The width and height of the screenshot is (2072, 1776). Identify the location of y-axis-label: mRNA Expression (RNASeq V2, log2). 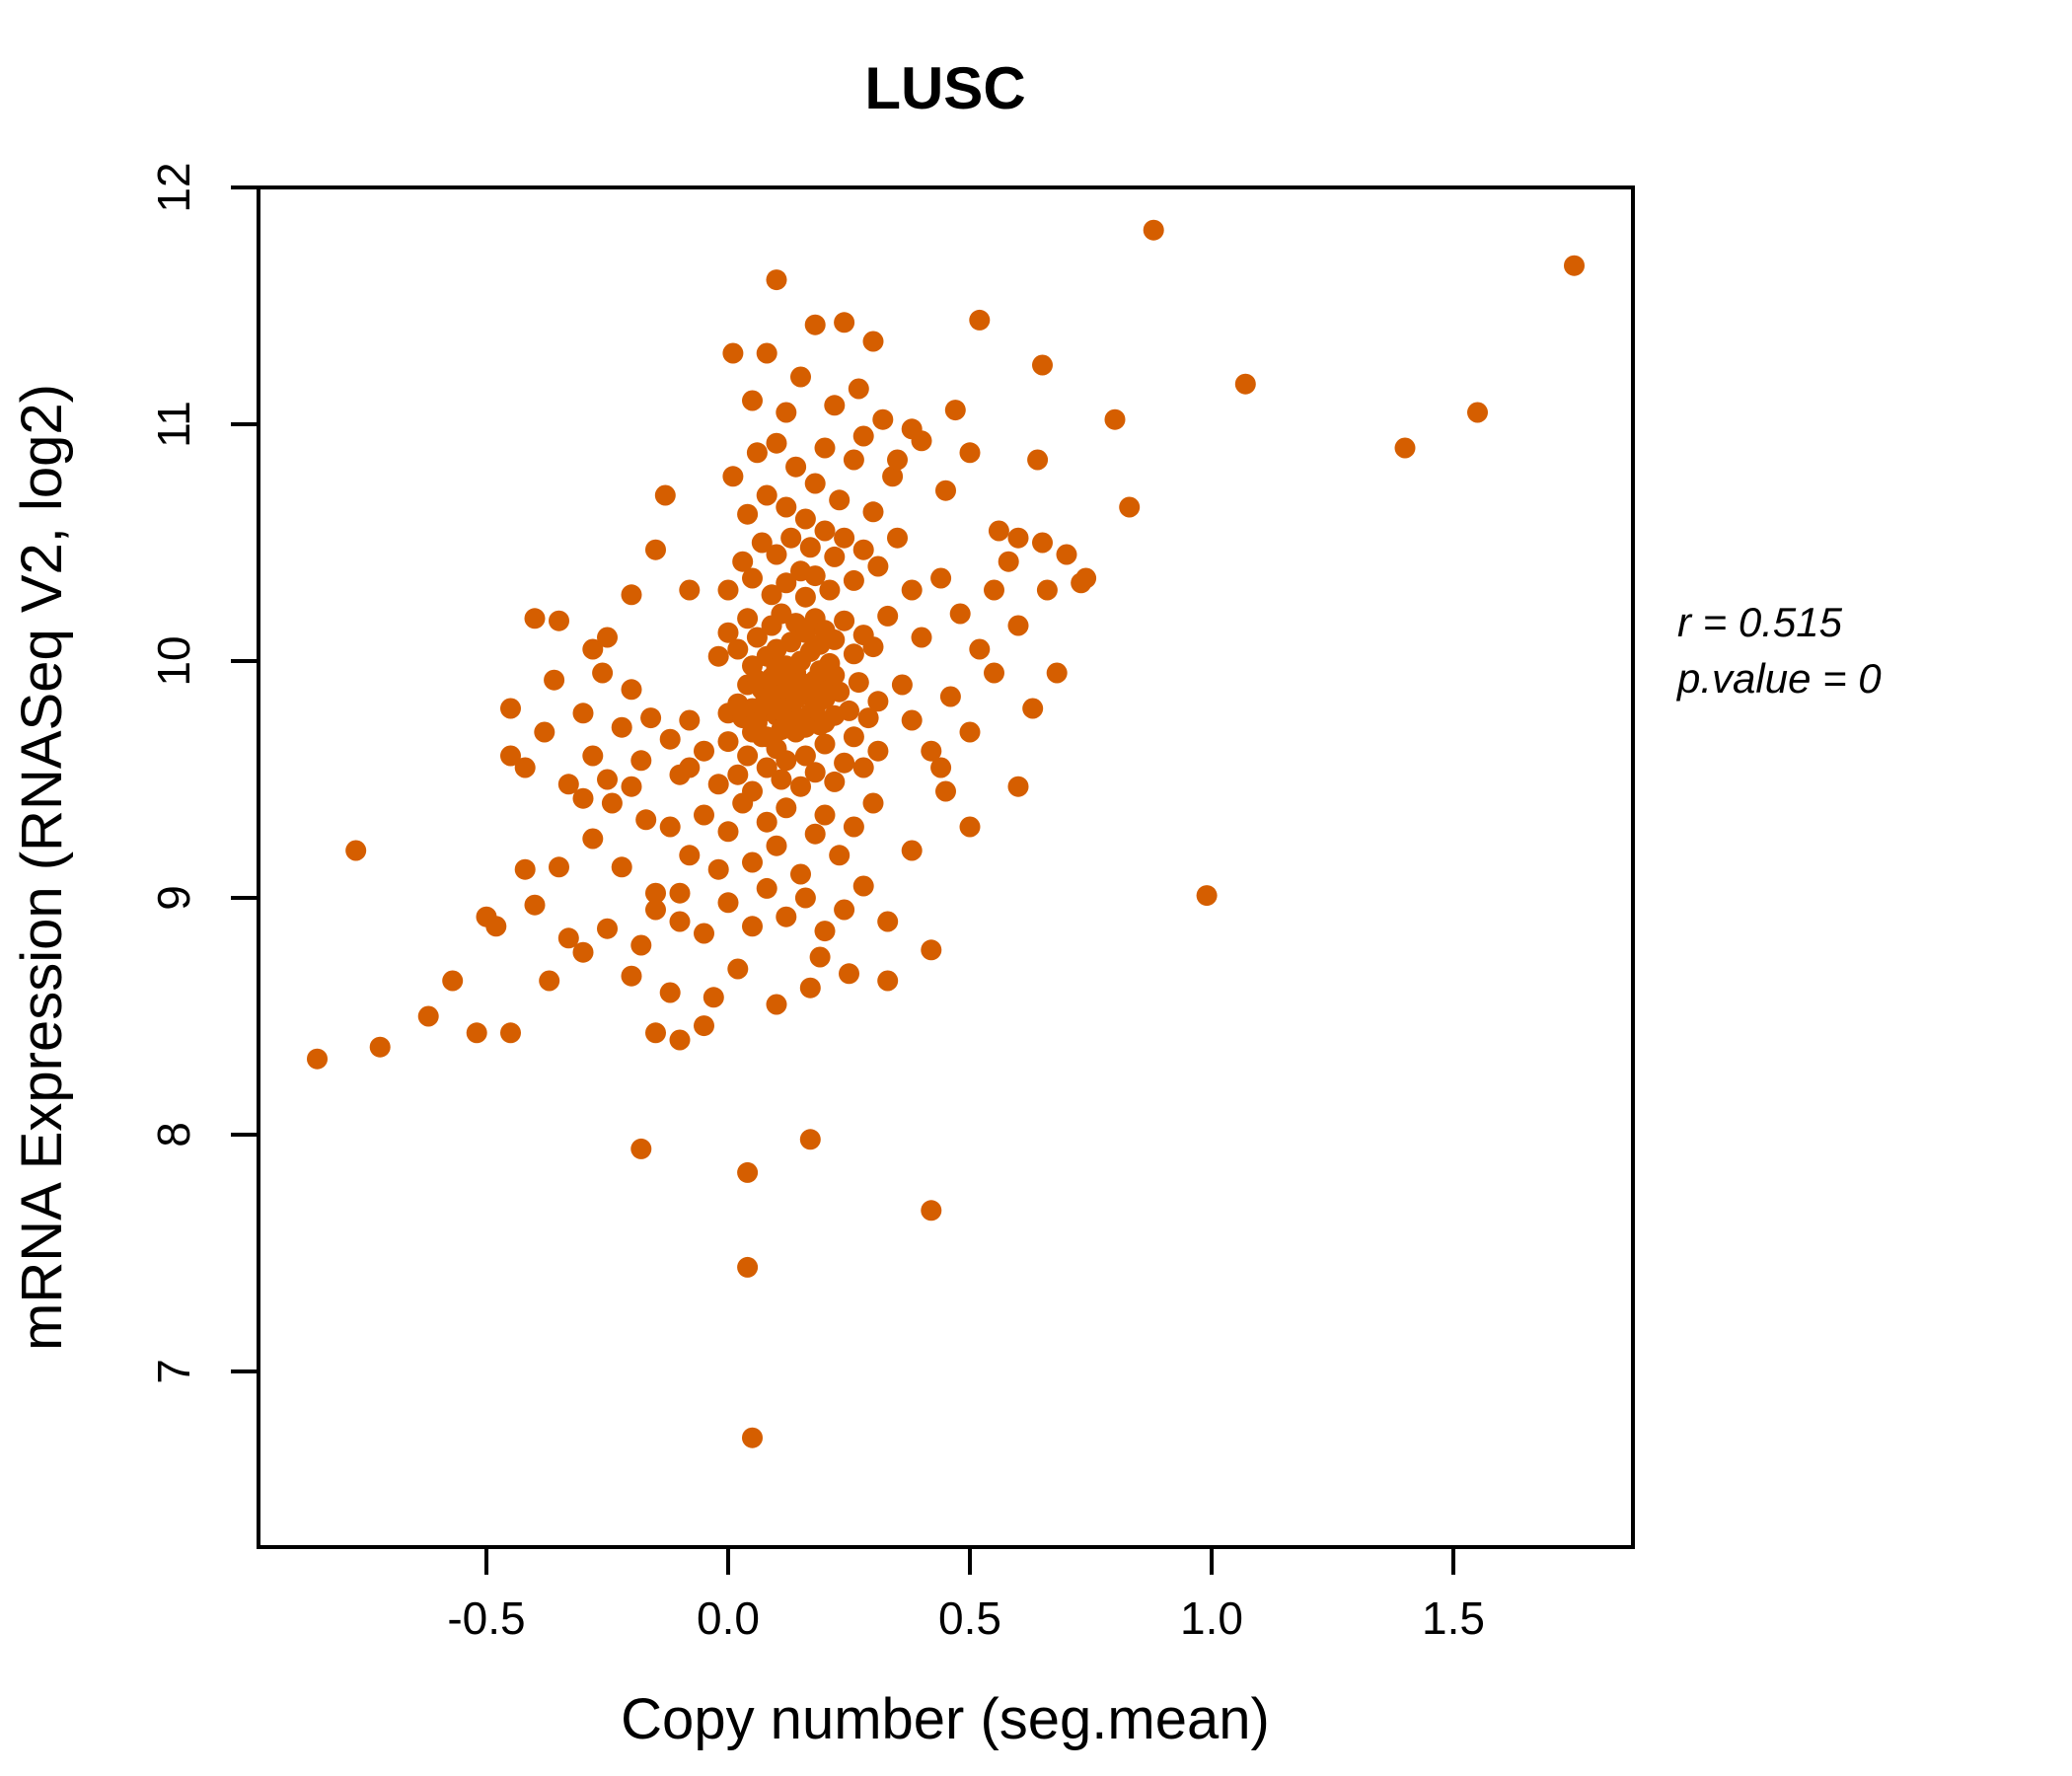
(42, 868).